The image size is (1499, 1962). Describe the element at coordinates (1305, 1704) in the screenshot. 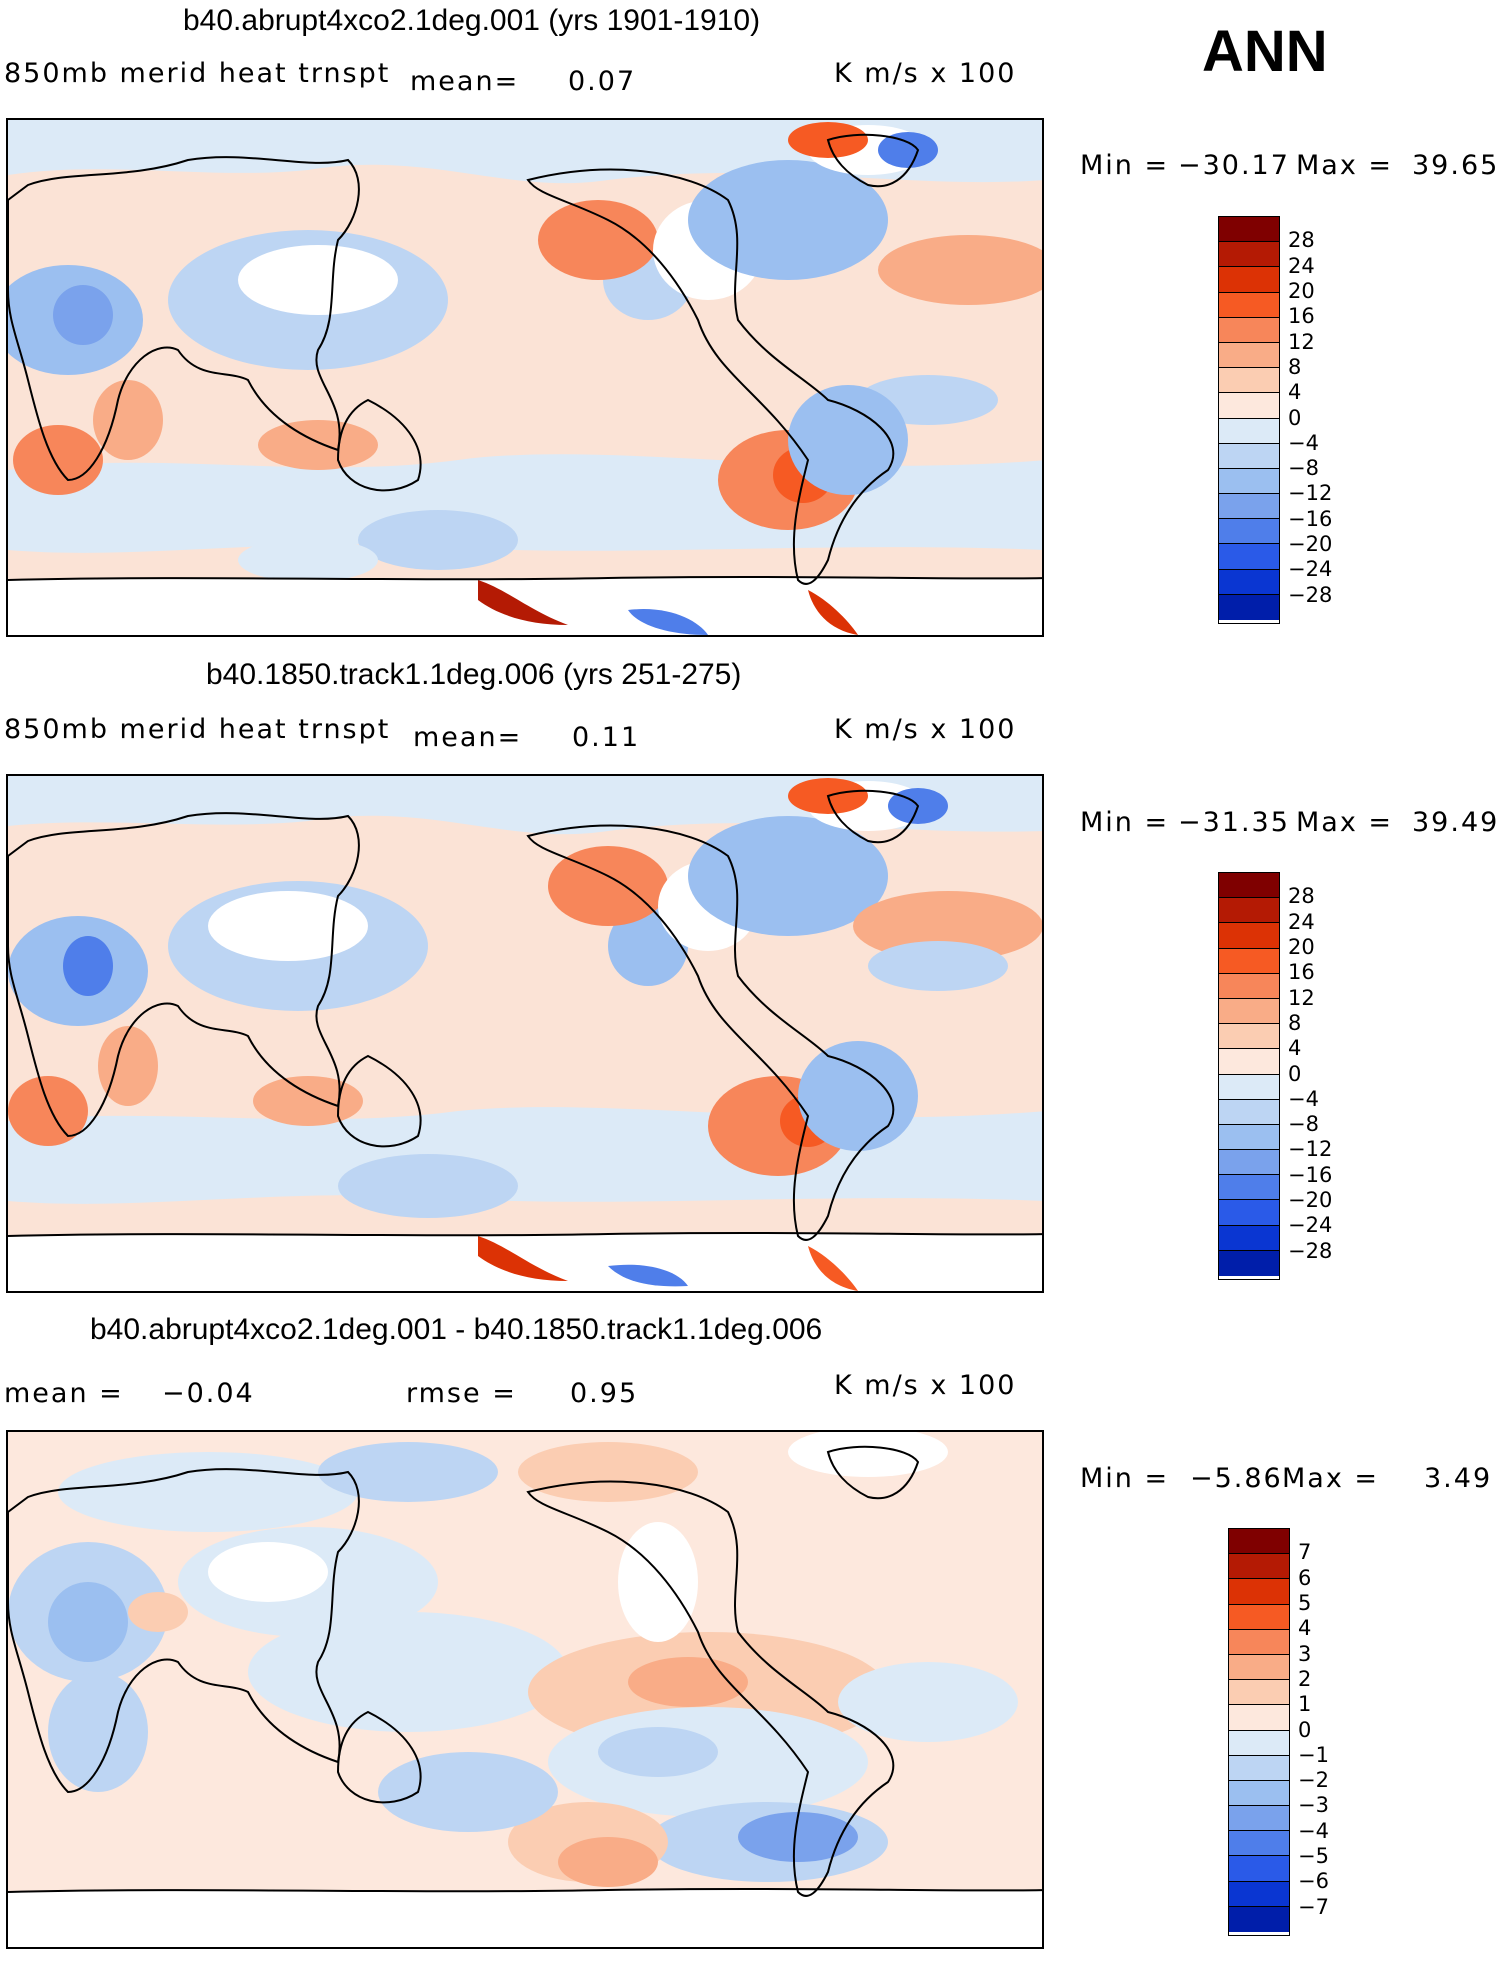

I see `colorbar-tick-label: 1` at that location.